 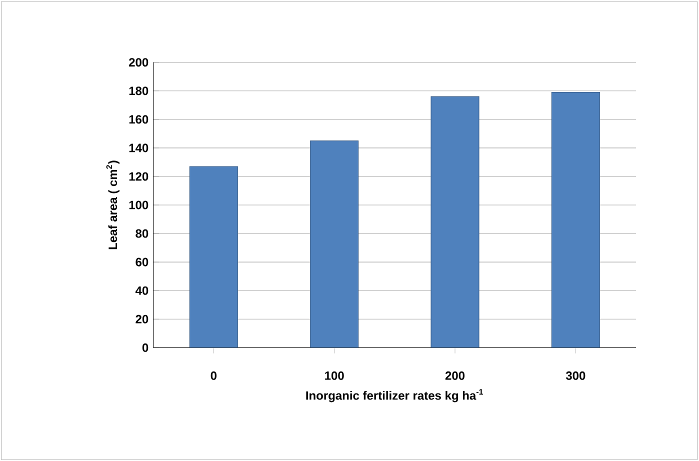 What do you see at coordinates (455, 375) in the screenshot?
I see `x-tick-label: 200` at bounding box center [455, 375].